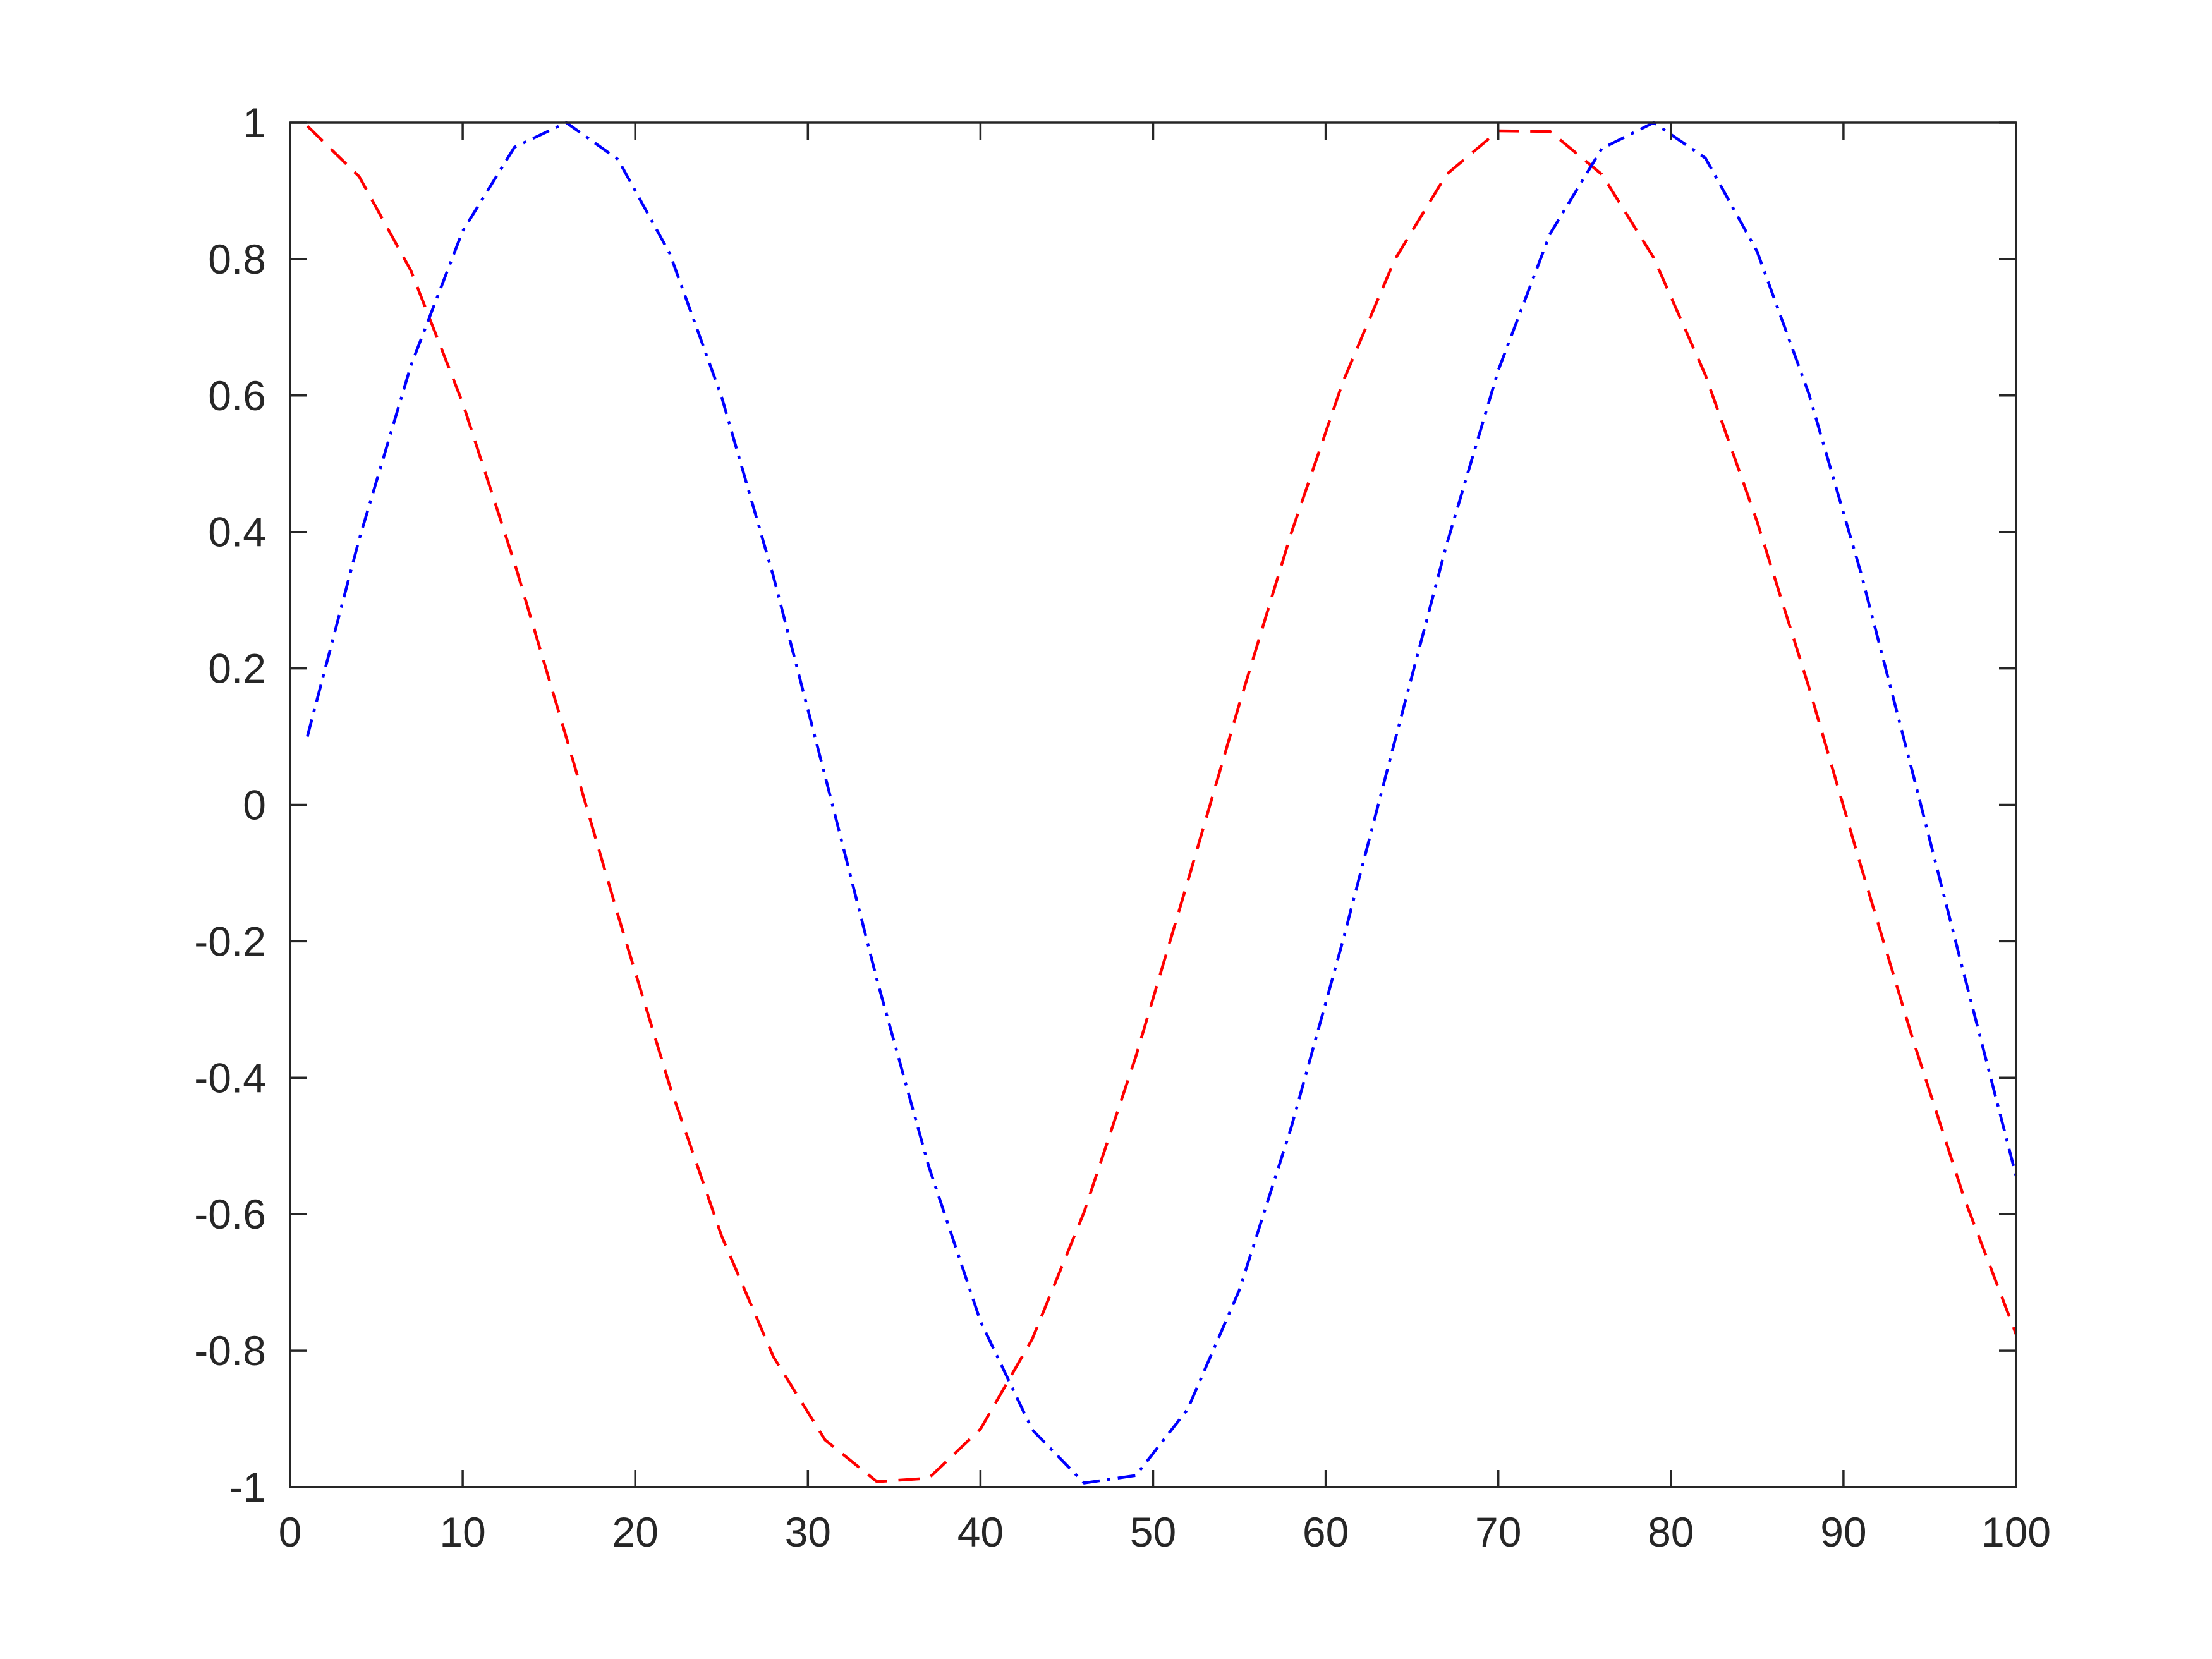 The height and width of the screenshot is (1659, 2212). What do you see at coordinates (1498, 1532) in the screenshot?
I see `x-tick-label: 70` at bounding box center [1498, 1532].